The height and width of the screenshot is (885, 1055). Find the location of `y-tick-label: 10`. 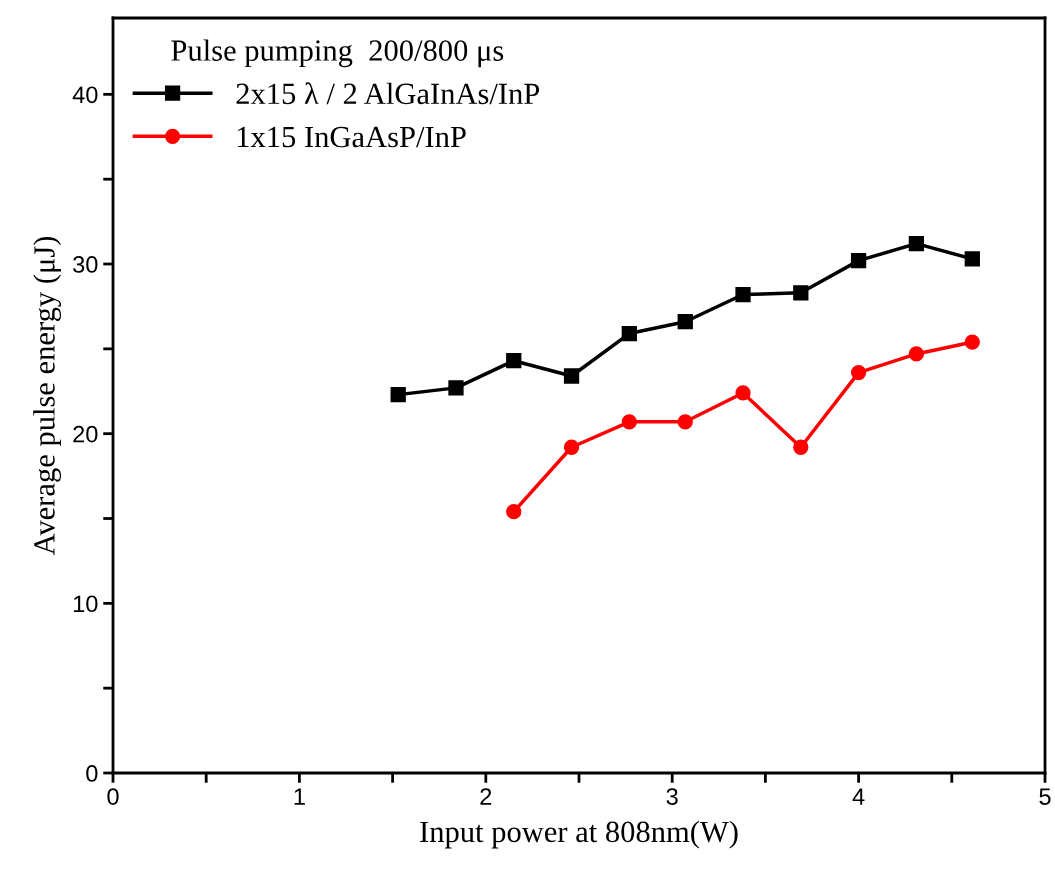

y-tick-label: 10 is located at coordinates (85, 604).